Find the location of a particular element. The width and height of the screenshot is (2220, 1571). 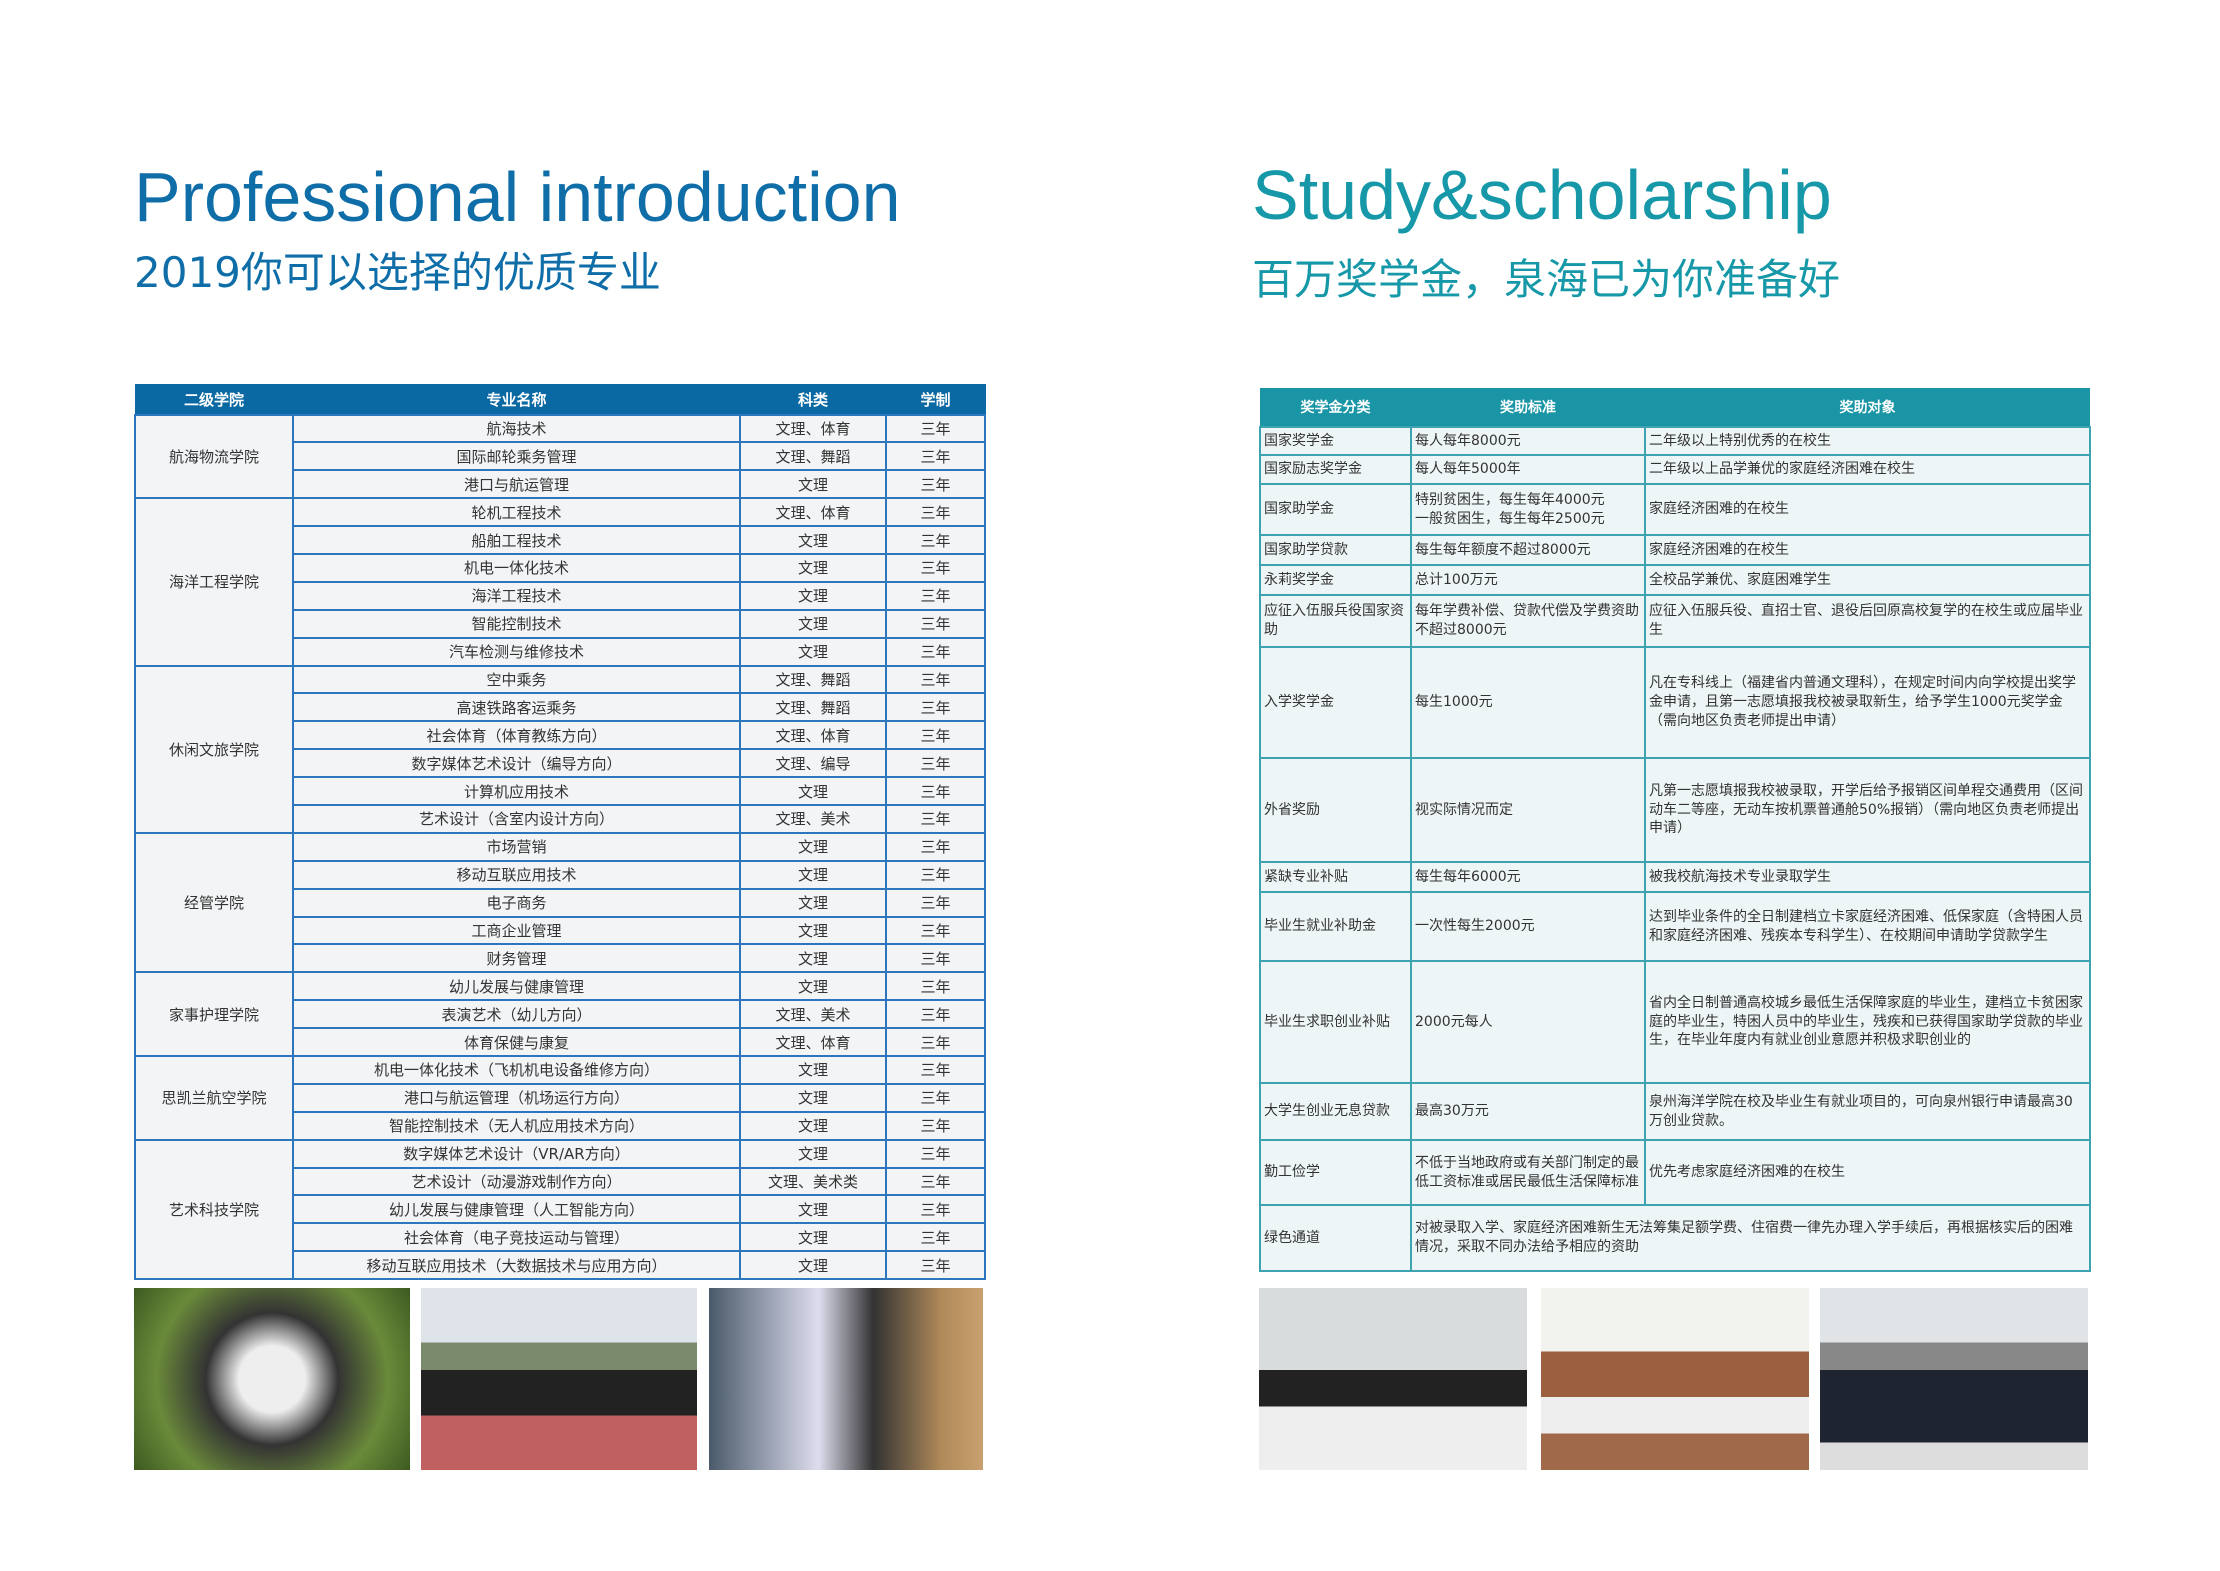

standard-cell: 不低于当地政府或有关部门制定的最低工资标准或居民最低生活保障标准 is located at coordinates (1528, 1172).